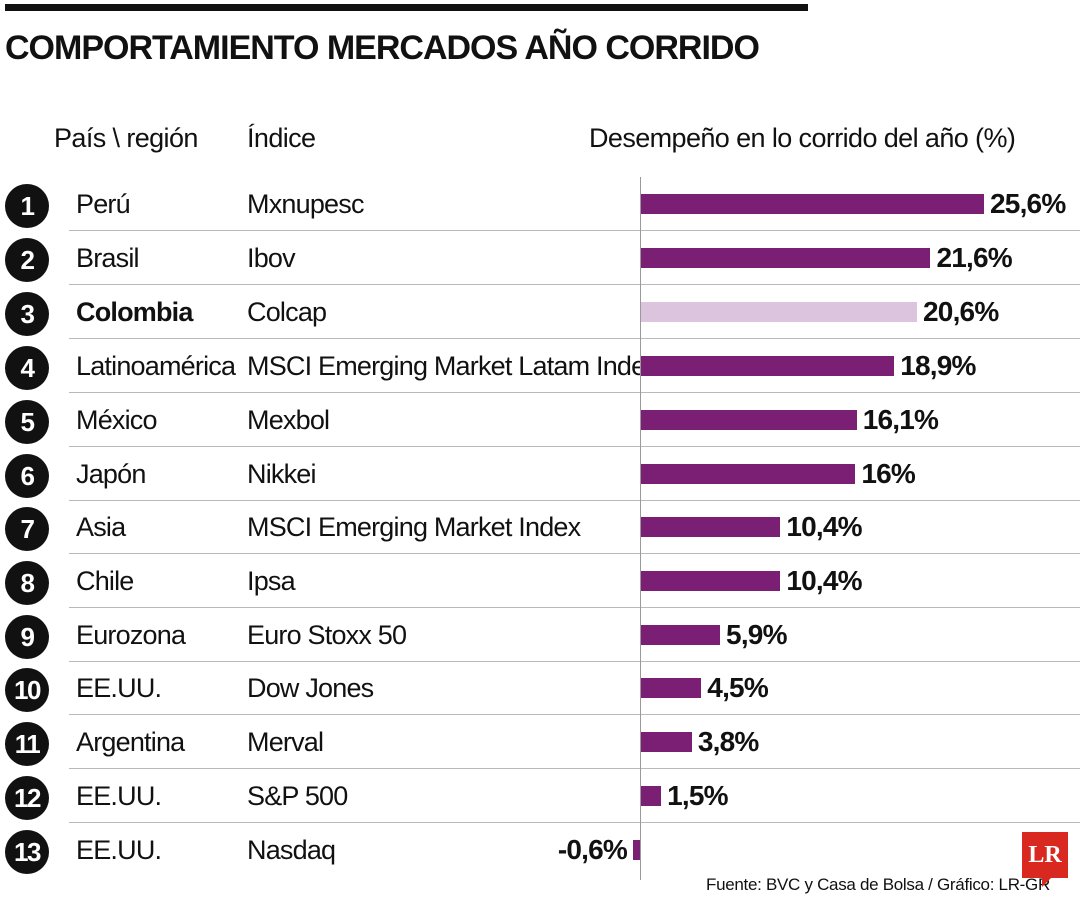 The image size is (1080, 900). Describe the element at coordinates (697, 795) in the screenshot. I see `value-label: 1,5%` at that location.